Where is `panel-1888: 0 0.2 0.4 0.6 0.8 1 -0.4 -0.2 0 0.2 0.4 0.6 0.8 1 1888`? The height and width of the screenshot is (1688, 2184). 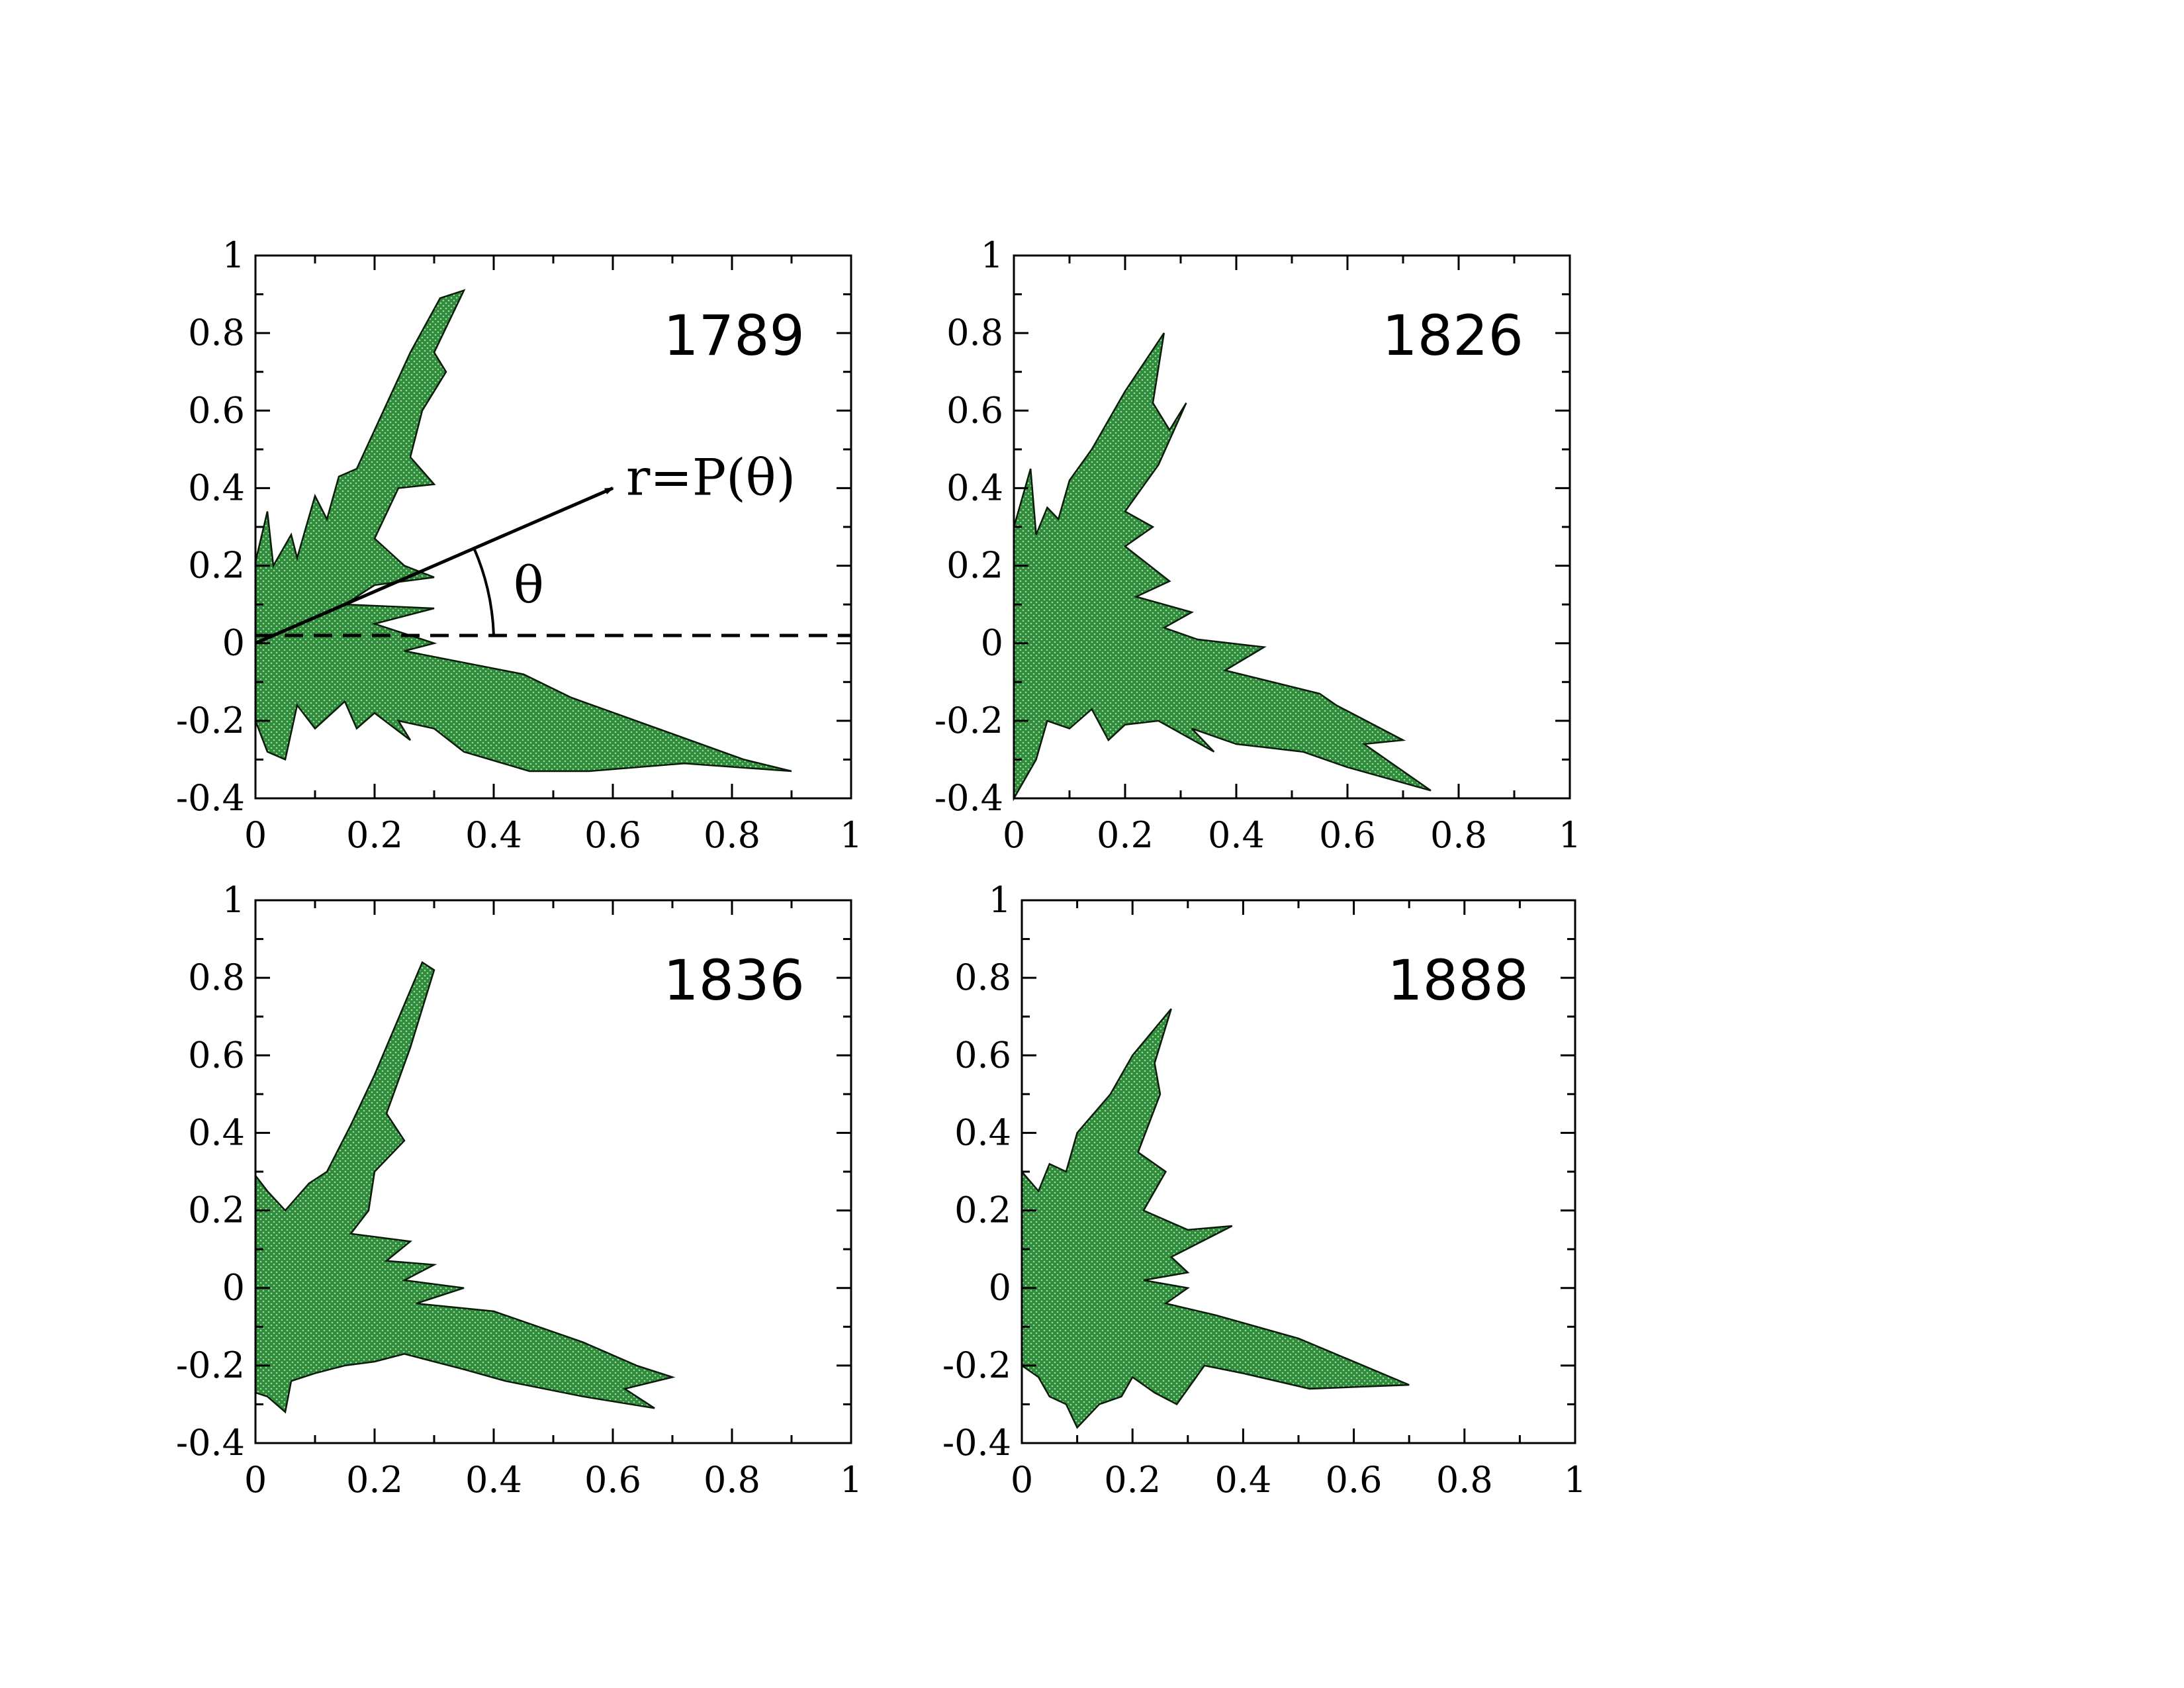 panel-1888: 0 0.2 0.4 0.6 0.8 1 -0.4 -0.2 0 0.2 0.4 0.6 0.8 1 1888 is located at coordinates (1264, 1190).